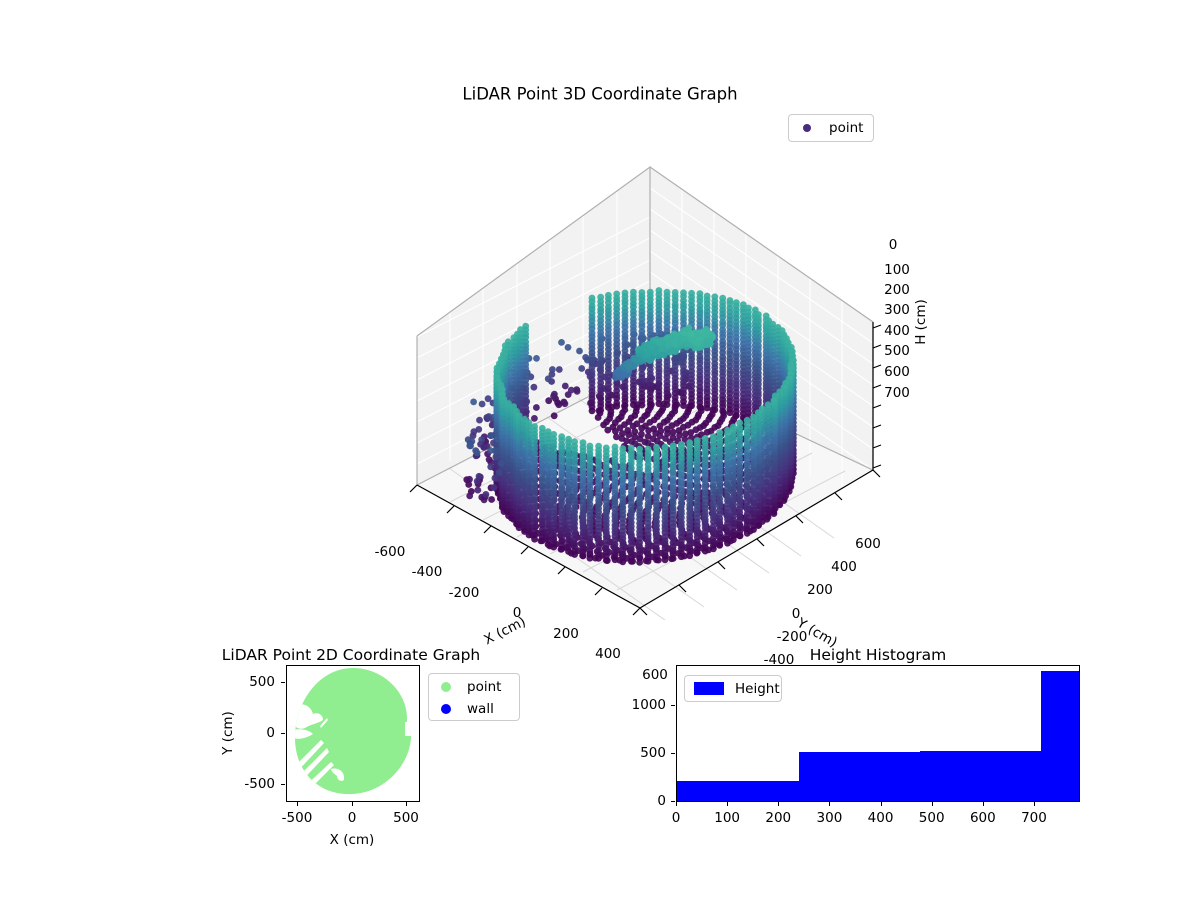 The width and height of the screenshot is (1200, 900). Describe the element at coordinates (661, 801) in the screenshot. I see `yhist-tick-0: 0` at that location.